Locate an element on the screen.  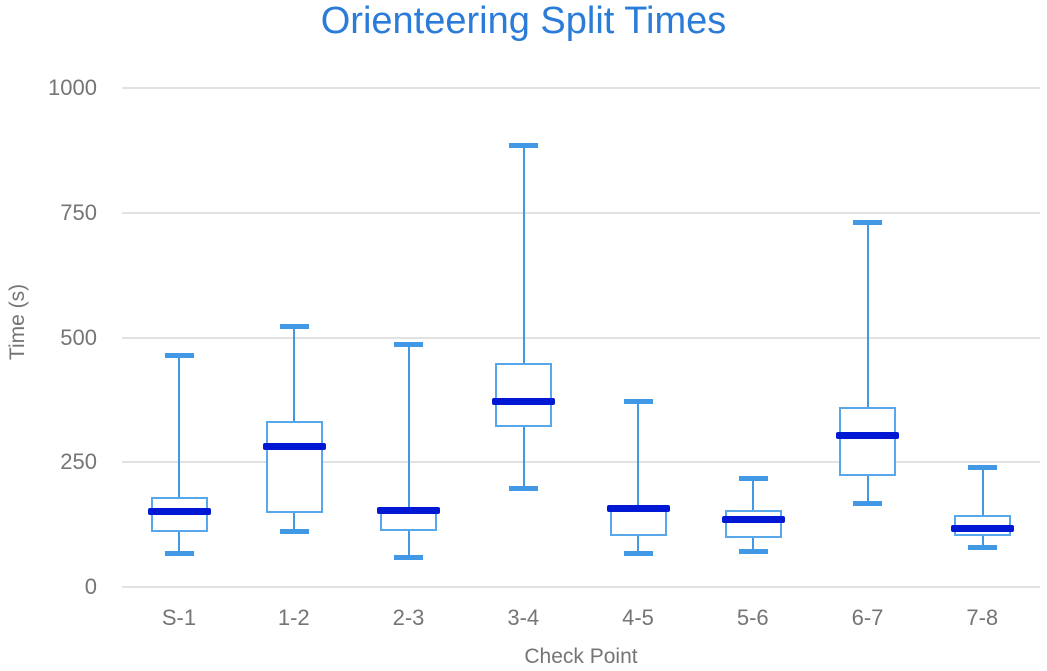
y-tick-label-0: 0 is located at coordinates (90, 586).